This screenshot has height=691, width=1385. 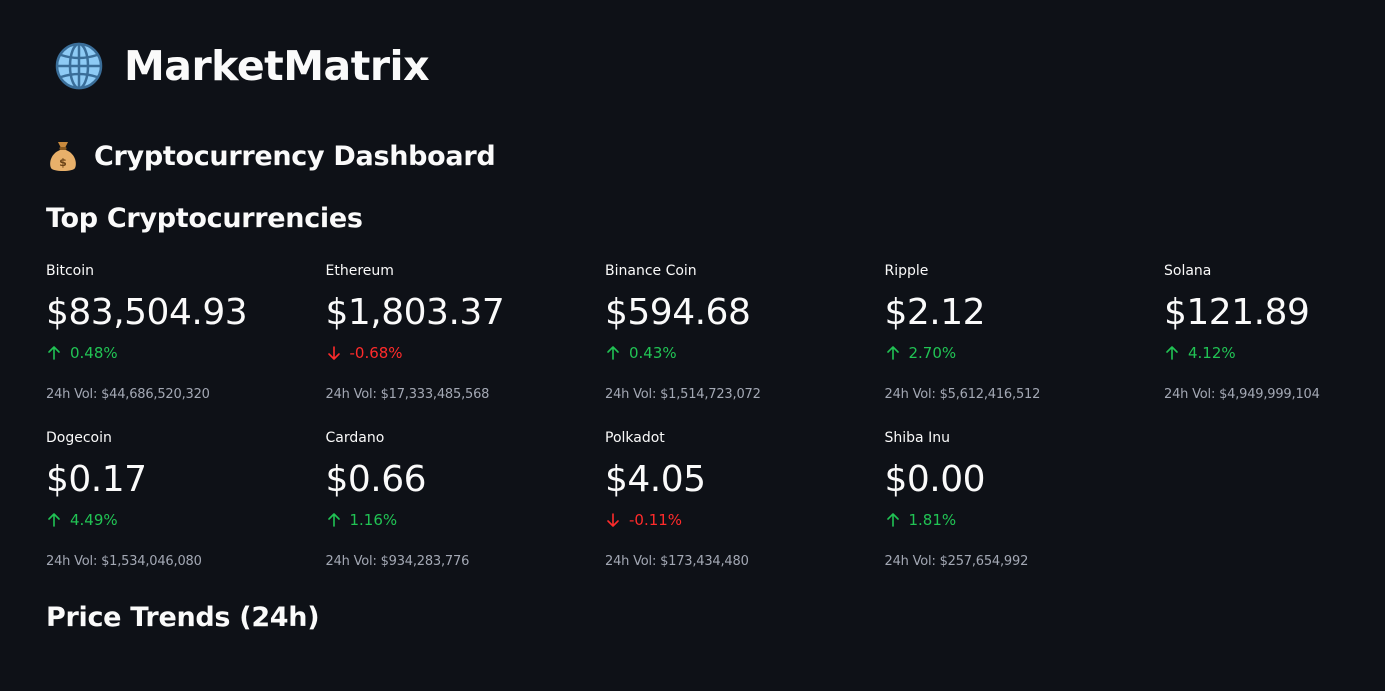 I want to click on coin-volume: 24h Vol: $1,534,046,080, so click(x=124, y=561).